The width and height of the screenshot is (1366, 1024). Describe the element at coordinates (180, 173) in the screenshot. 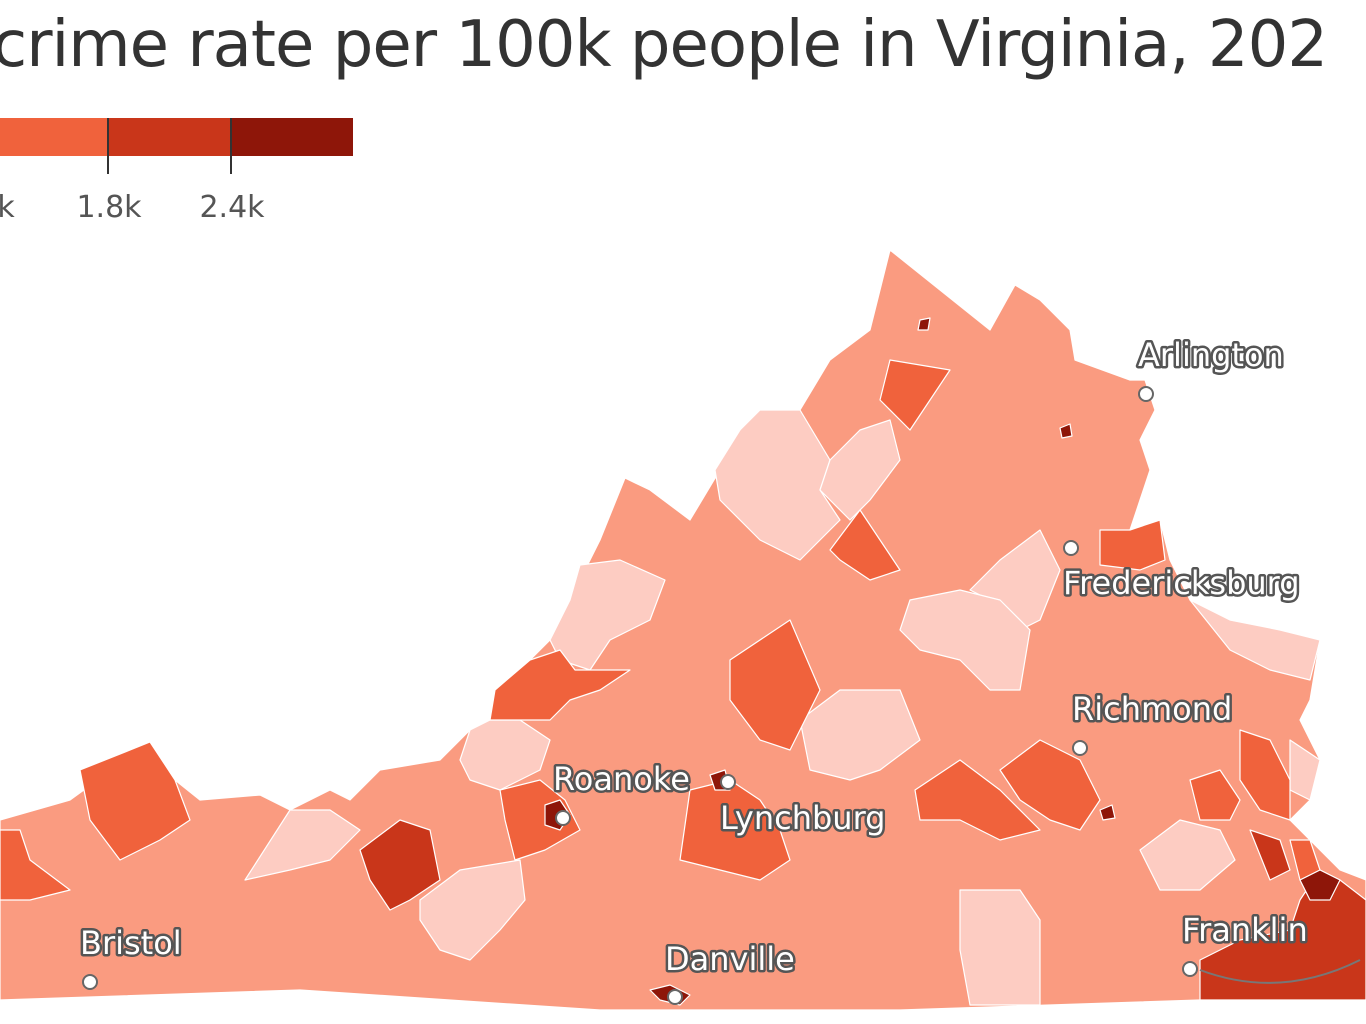

I see `color-legend: k 1.8k 2.4k` at that location.